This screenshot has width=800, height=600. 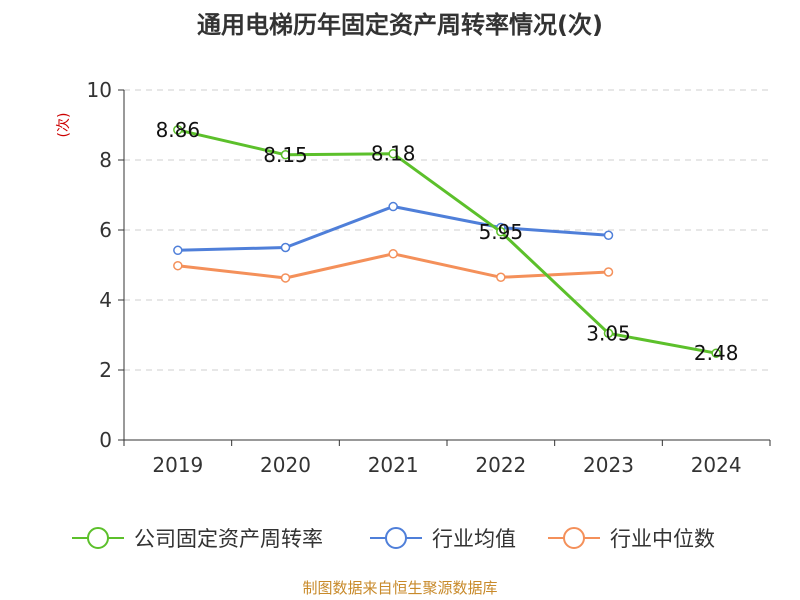 I want to click on y-axis-label: (次), so click(x=64, y=125).